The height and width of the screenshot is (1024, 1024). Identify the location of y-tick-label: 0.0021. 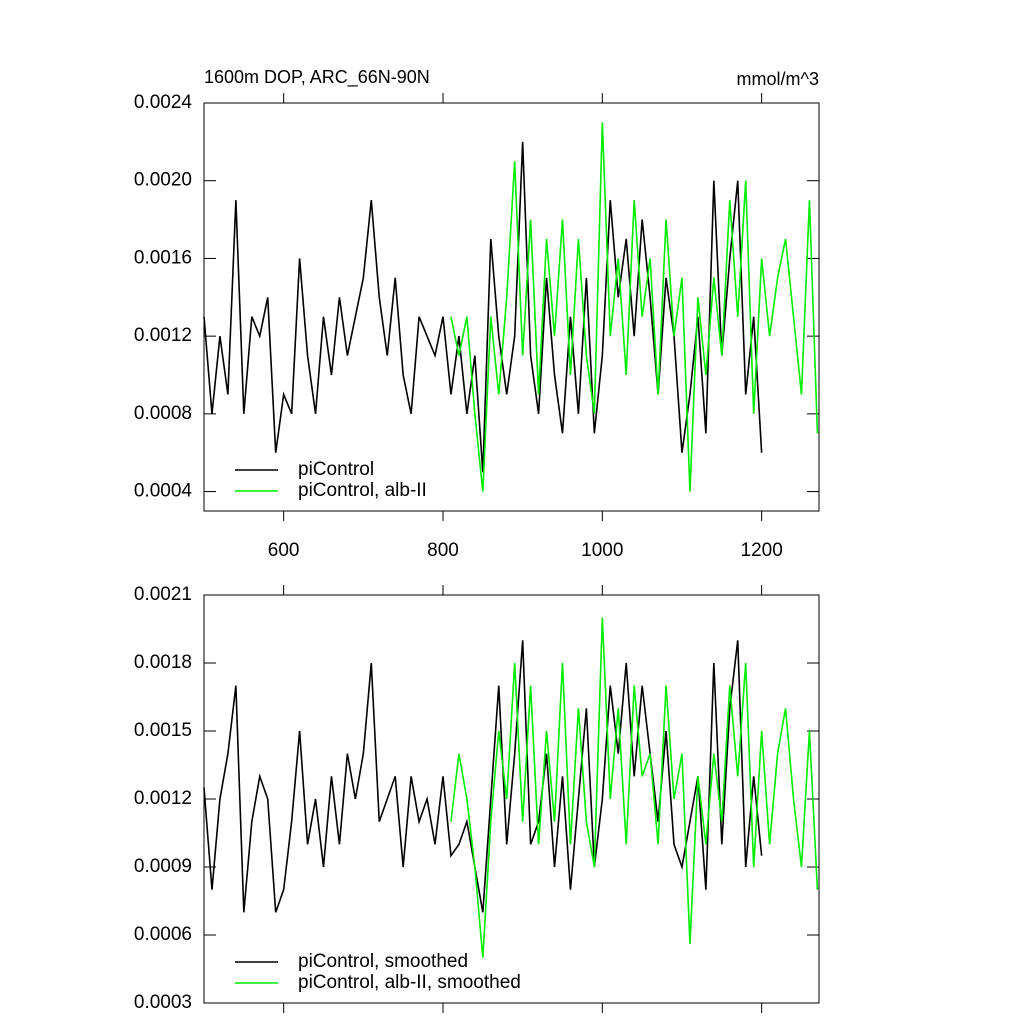
(163, 594).